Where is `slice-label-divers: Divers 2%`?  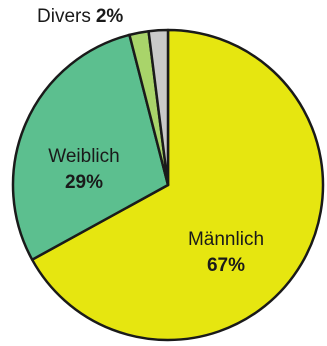 slice-label-divers: Divers 2% is located at coordinates (80, 16).